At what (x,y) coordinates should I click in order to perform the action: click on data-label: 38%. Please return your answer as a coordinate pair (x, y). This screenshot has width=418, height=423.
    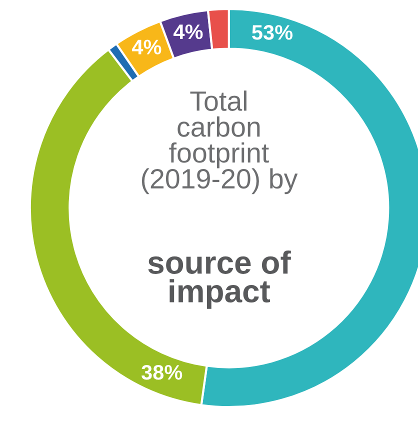
    Looking at the image, I should click on (161, 372).